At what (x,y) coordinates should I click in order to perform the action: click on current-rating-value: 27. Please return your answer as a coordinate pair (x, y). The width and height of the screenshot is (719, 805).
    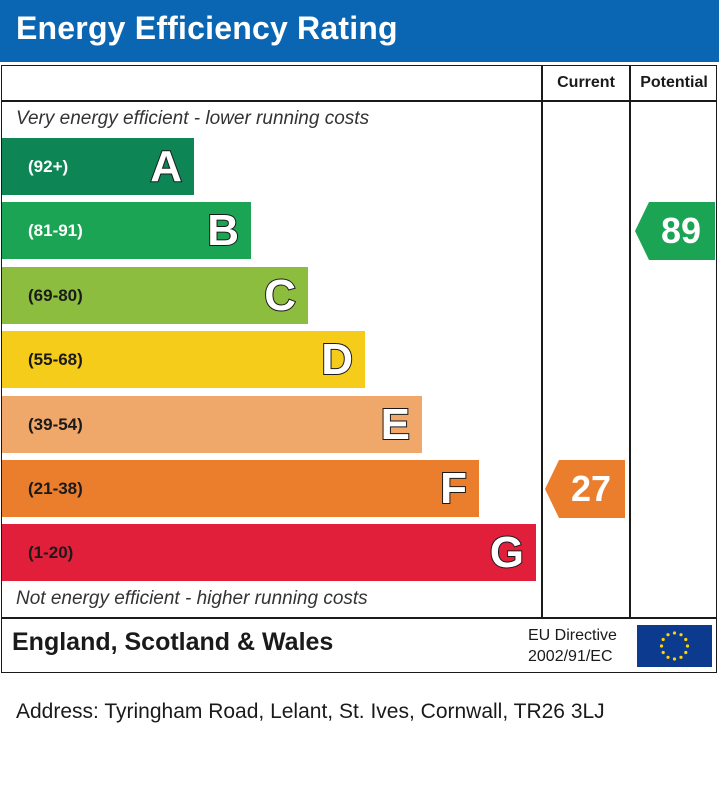
    Looking at the image, I should click on (591, 488).